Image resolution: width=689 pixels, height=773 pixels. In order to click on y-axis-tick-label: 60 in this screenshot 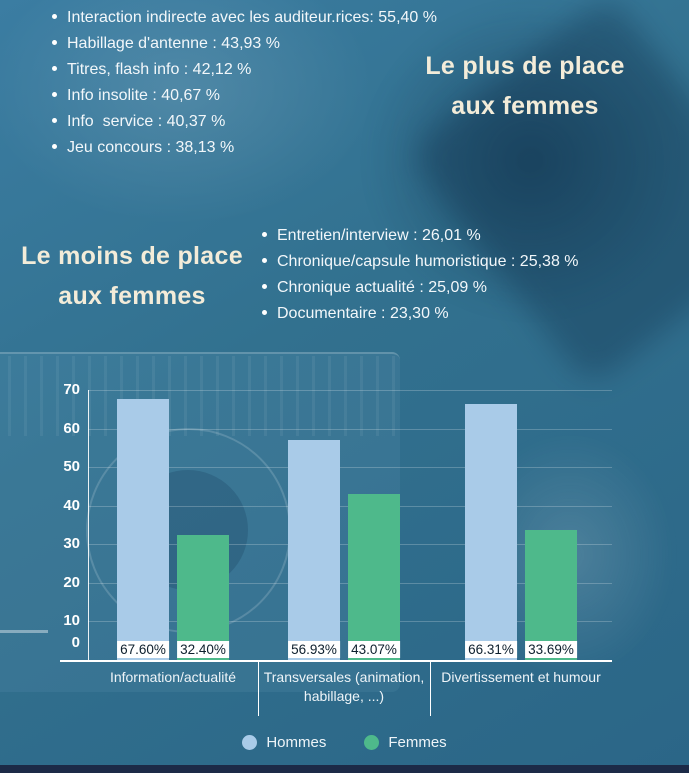, I will do `click(71, 428)`.